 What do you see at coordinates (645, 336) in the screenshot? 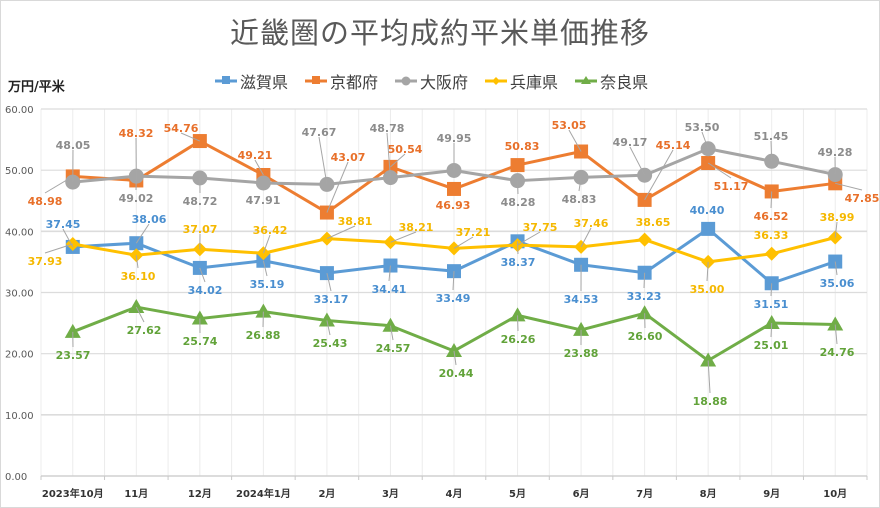
I see `data-label: 26.60` at bounding box center [645, 336].